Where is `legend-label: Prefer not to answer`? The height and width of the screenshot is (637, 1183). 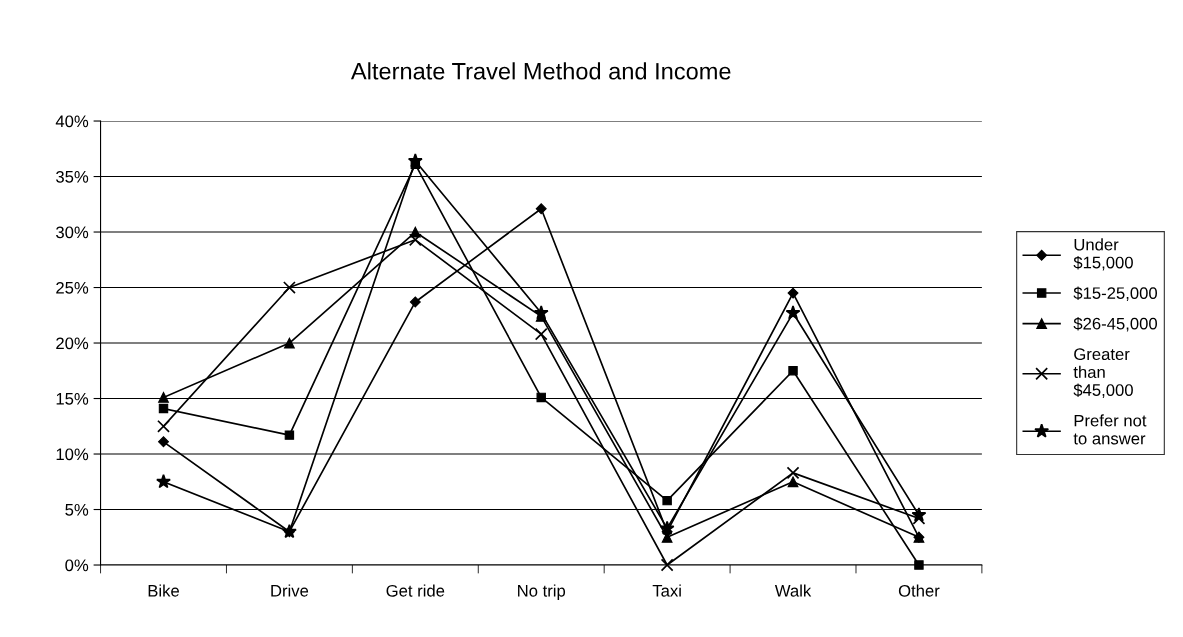
legend-label: Prefer not to answer is located at coordinates (1110, 429).